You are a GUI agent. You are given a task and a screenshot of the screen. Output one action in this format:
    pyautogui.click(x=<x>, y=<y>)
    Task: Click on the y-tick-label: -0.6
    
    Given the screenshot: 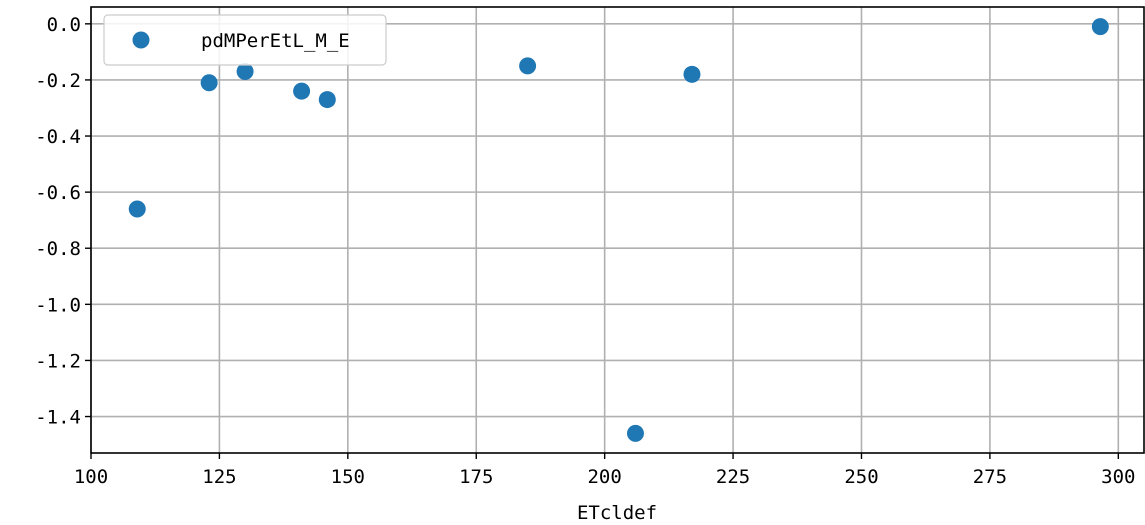 What is the action you would take?
    pyautogui.click(x=58, y=193)
    